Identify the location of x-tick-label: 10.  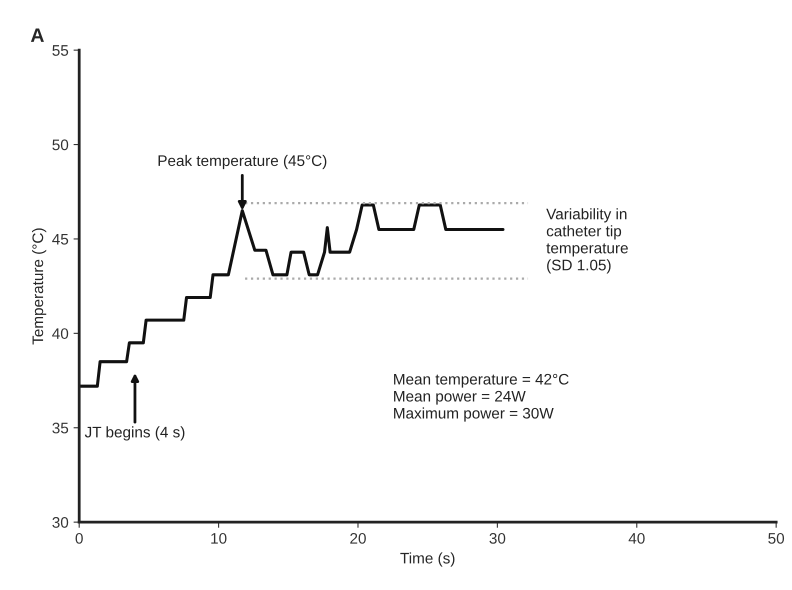
(218, 538).